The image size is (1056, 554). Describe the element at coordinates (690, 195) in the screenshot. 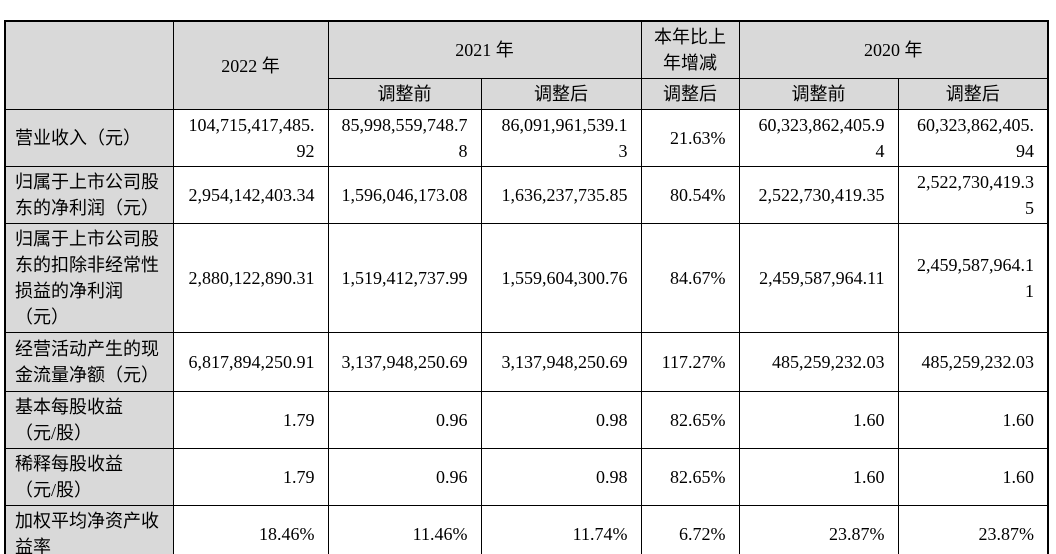

I see `value-yoy-change: 80.54%` at that location.